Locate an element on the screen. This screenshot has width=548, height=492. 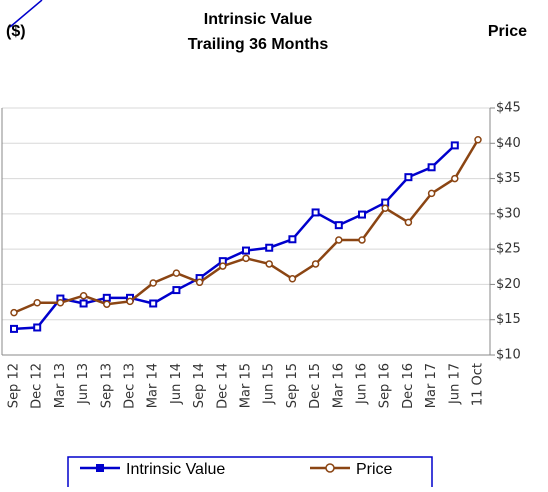
y-tick-label: $30 is located at coordinates (508, 213).